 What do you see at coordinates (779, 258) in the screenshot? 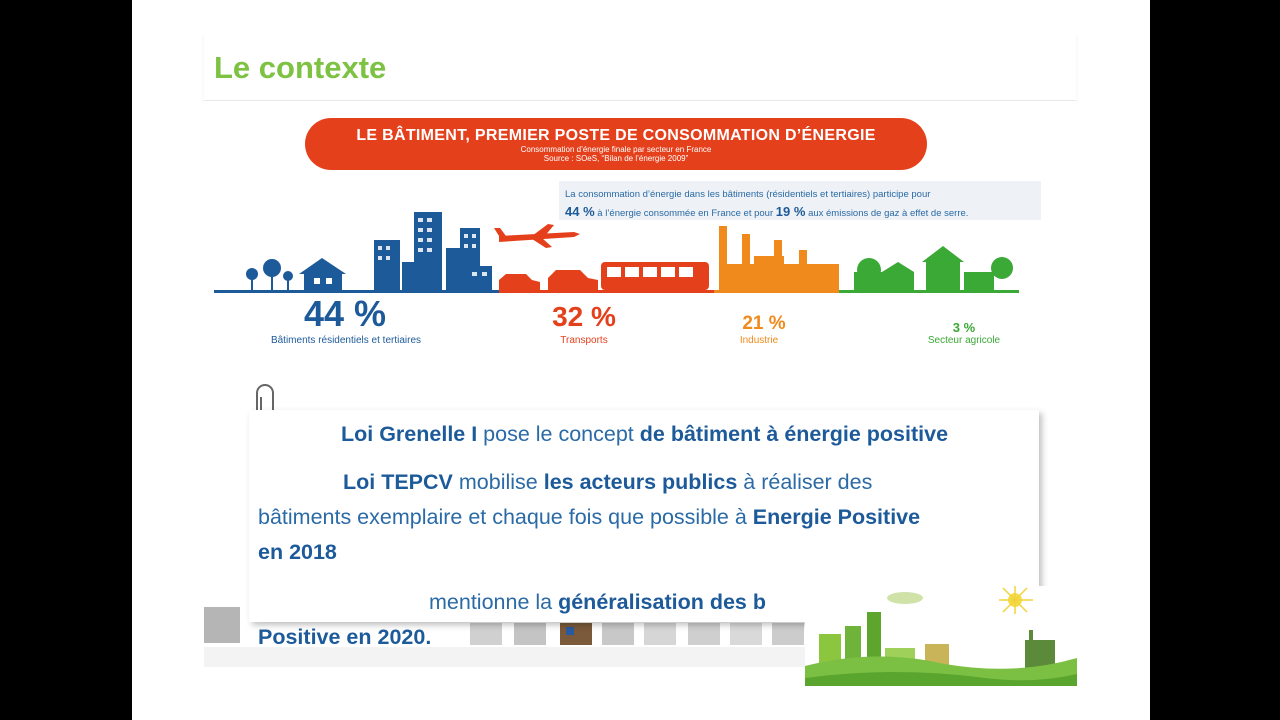
I see `factory-icon` at bounding box center [779, 258].